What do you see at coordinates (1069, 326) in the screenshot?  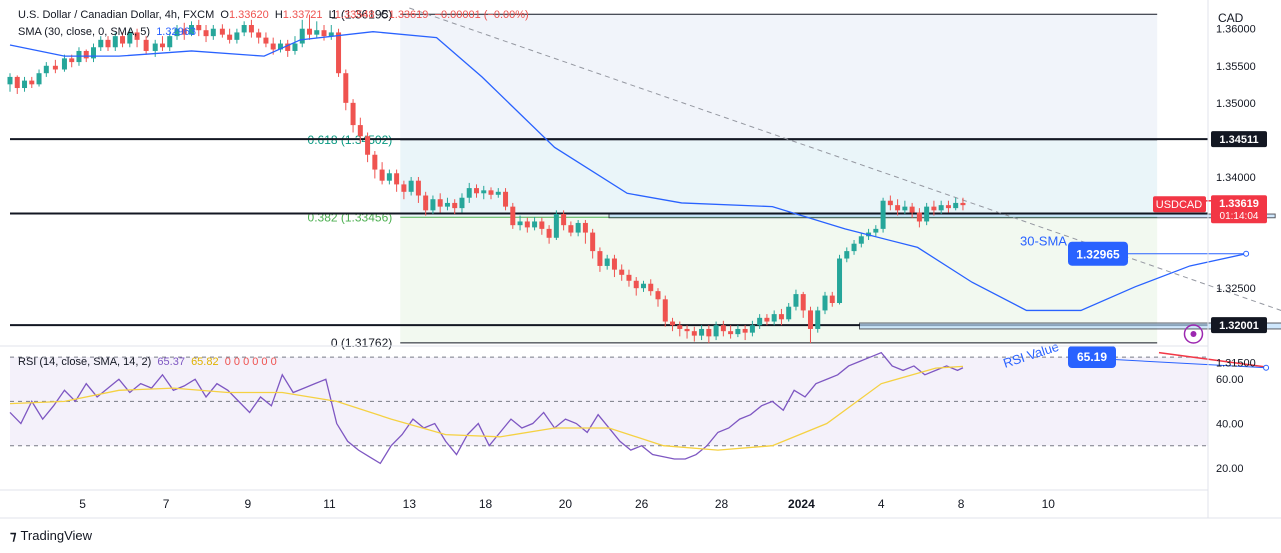 I see `range-box-lower` at bounding box center [1069, 326].